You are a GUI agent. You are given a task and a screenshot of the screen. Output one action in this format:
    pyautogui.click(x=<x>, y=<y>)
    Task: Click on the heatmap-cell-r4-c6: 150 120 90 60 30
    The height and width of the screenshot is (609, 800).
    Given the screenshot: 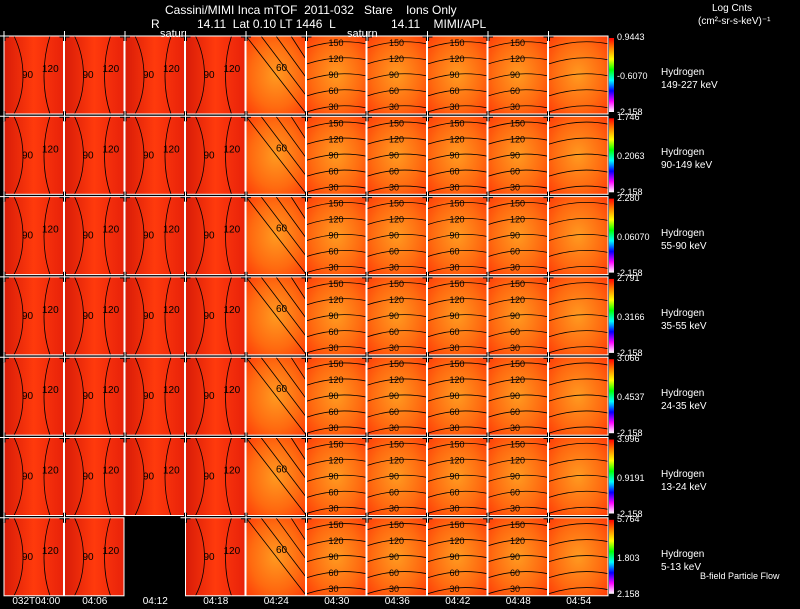 What is the action you would take?
    pyautogui.click(x=395, y=394)
    